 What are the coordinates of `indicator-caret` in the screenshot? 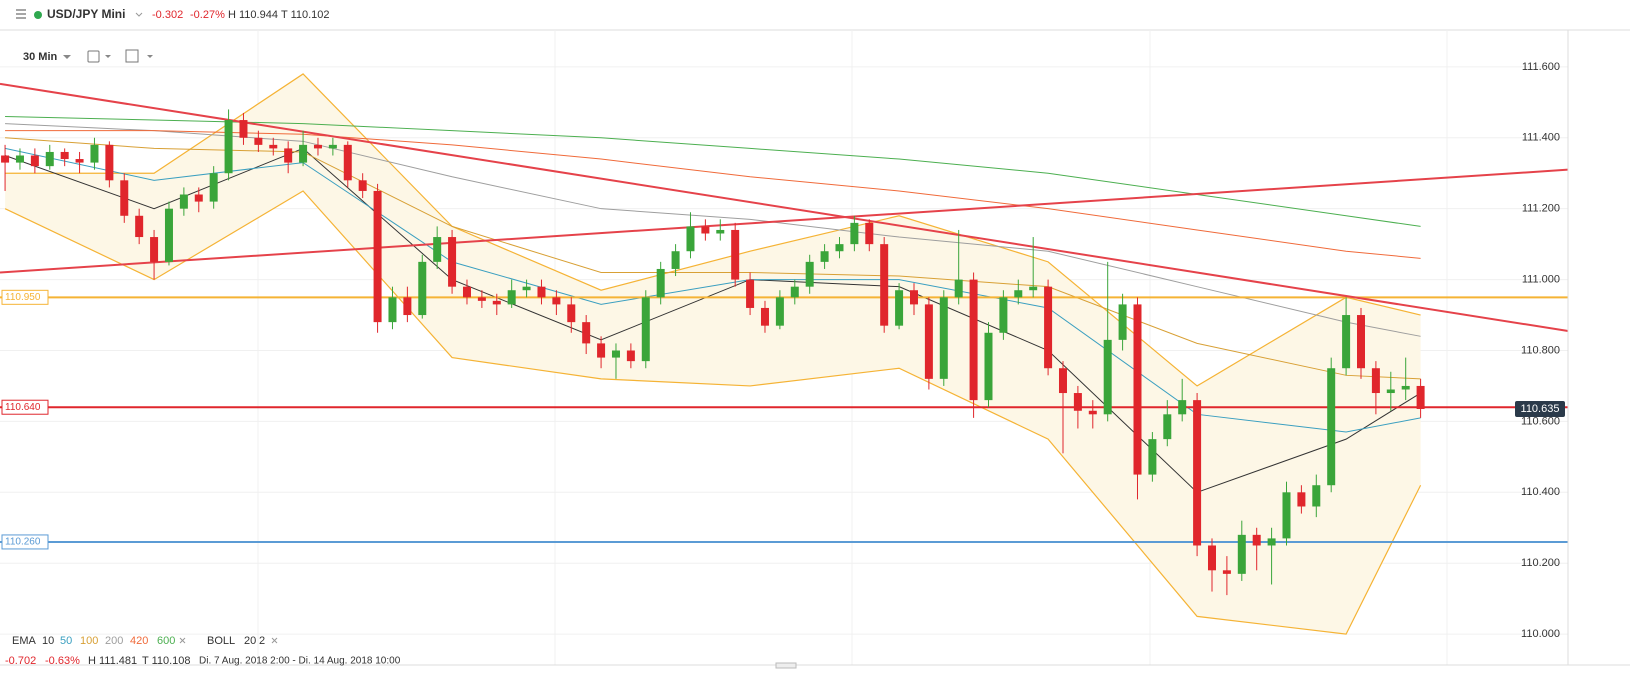 It's located at (108, 56).